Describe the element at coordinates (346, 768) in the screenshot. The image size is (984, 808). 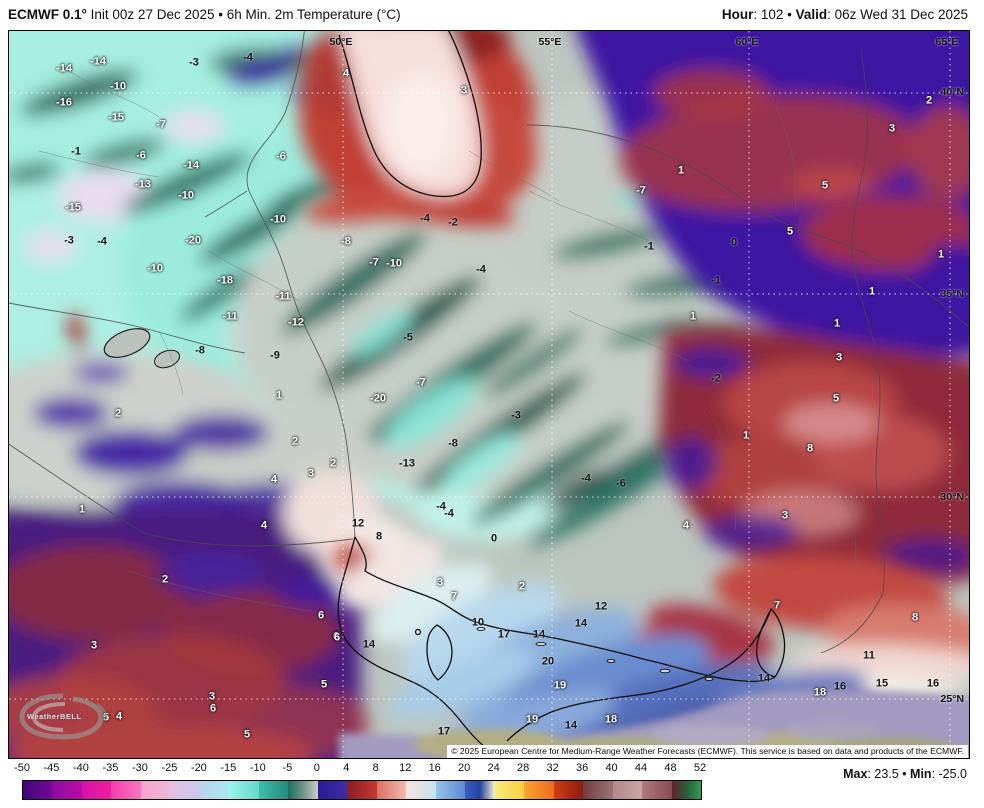
I see `colorbar-tick-label: 4` at that location.